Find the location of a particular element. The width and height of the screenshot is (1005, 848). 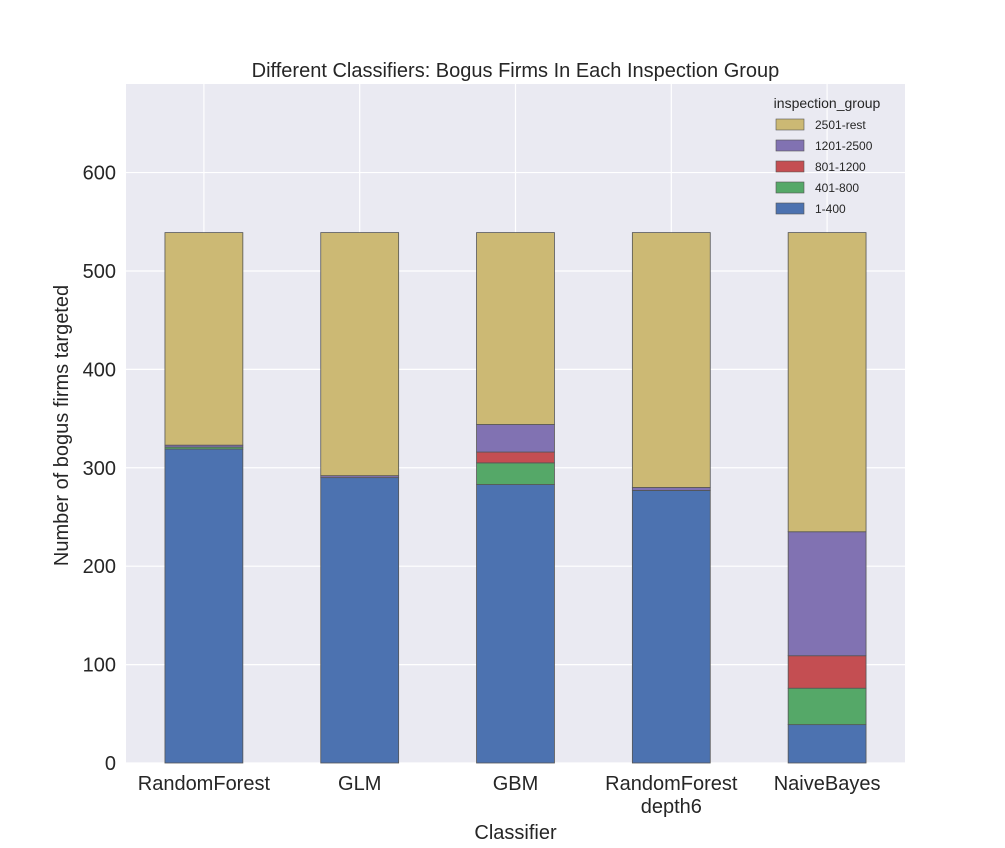

x-axis-label: Classifier is located at coordinates (515, 833).